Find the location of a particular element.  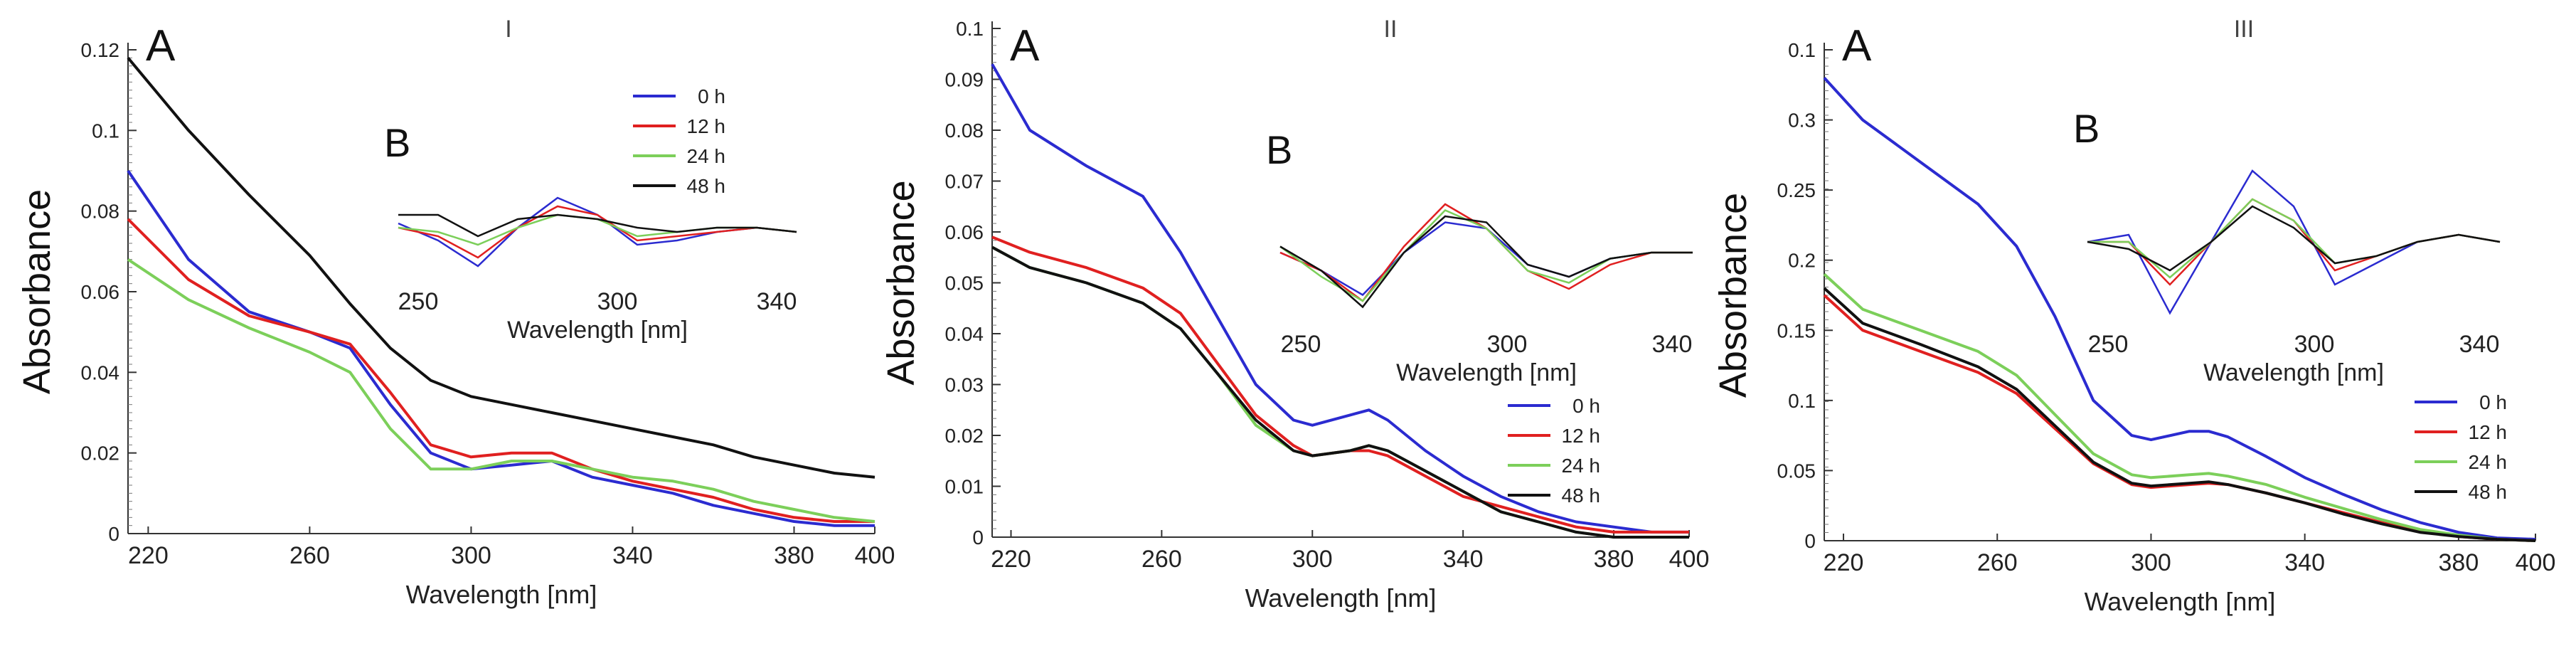

y-tick-label: 0.15 is located at coordinates (1796, 330).